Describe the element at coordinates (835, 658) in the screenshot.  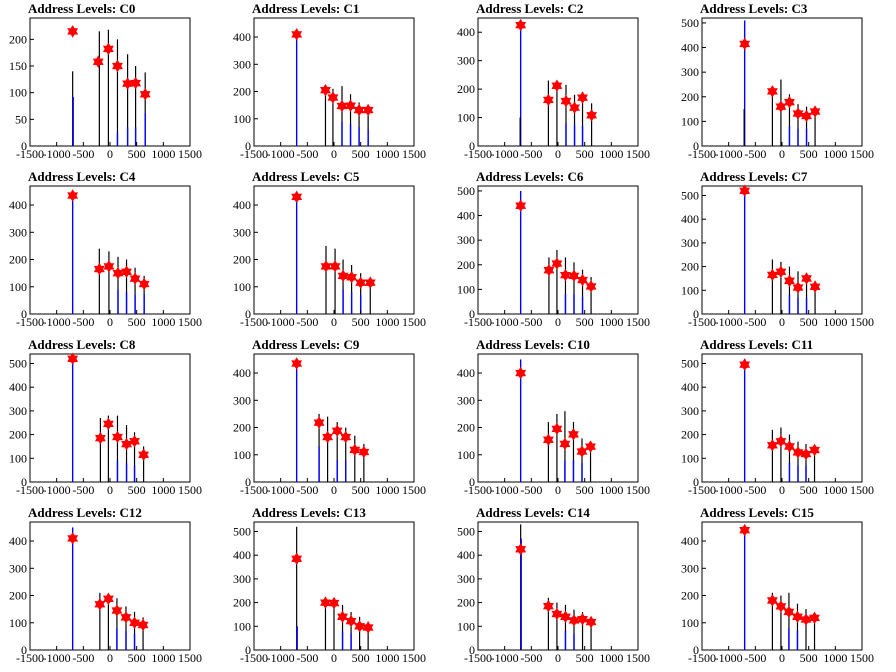
I see `x-tick-label: 1000` at that location.